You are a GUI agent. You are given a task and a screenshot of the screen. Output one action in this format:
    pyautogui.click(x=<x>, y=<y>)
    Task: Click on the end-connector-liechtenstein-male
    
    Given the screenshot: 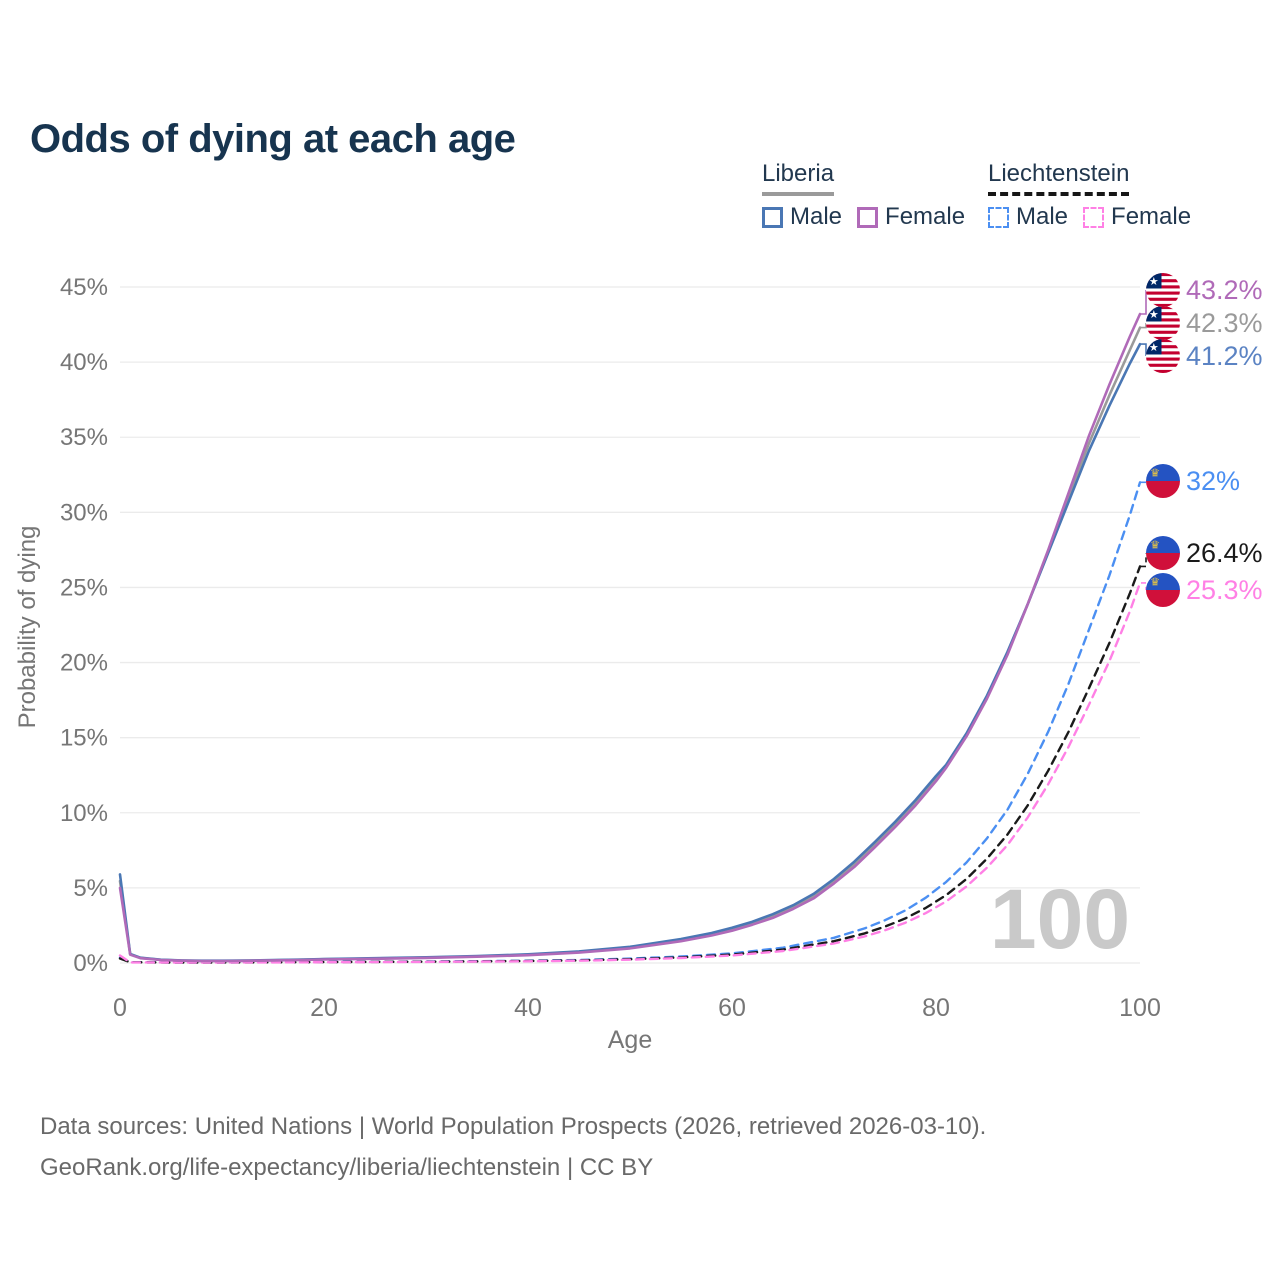 What is the action you would take?
    pyautogui.click(x=1144, y=482)
    